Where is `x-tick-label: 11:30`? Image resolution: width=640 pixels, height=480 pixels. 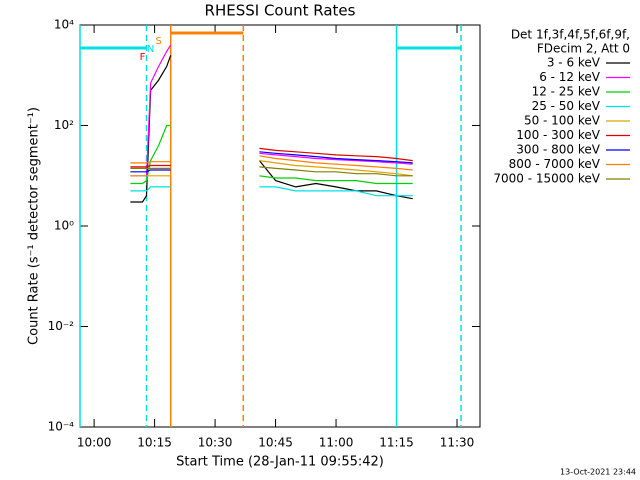 x-tick-label: 11:30 is located at coordinates (457, 443).